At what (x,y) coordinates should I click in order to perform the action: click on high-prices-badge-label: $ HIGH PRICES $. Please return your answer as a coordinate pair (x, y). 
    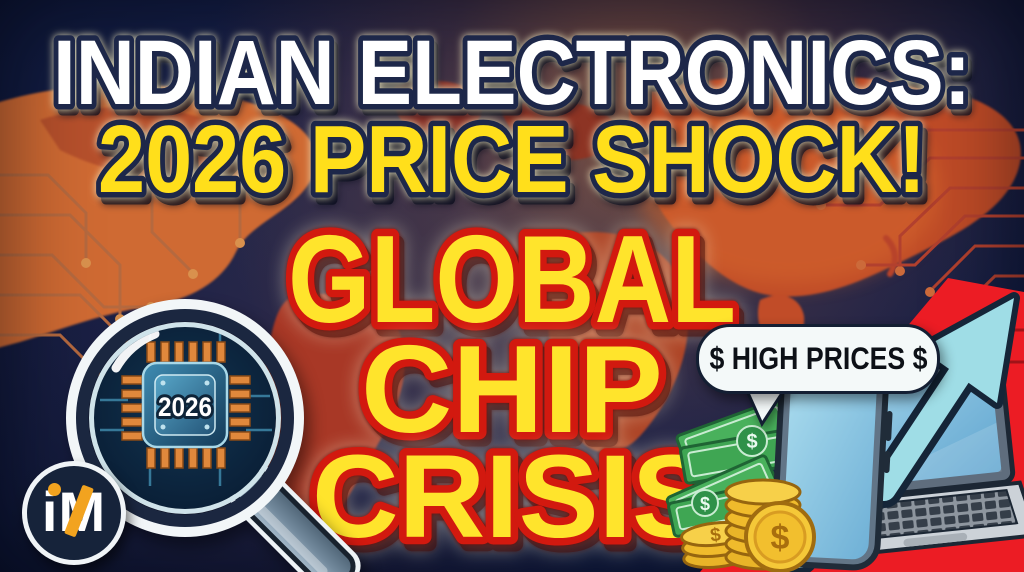
    Looking at the image, I should click on (818, 358).